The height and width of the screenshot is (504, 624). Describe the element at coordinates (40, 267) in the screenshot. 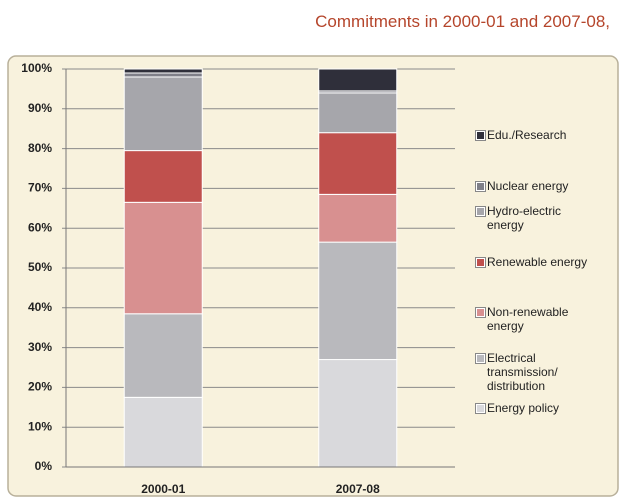

I see `y-tick-label: 50%` at that location.